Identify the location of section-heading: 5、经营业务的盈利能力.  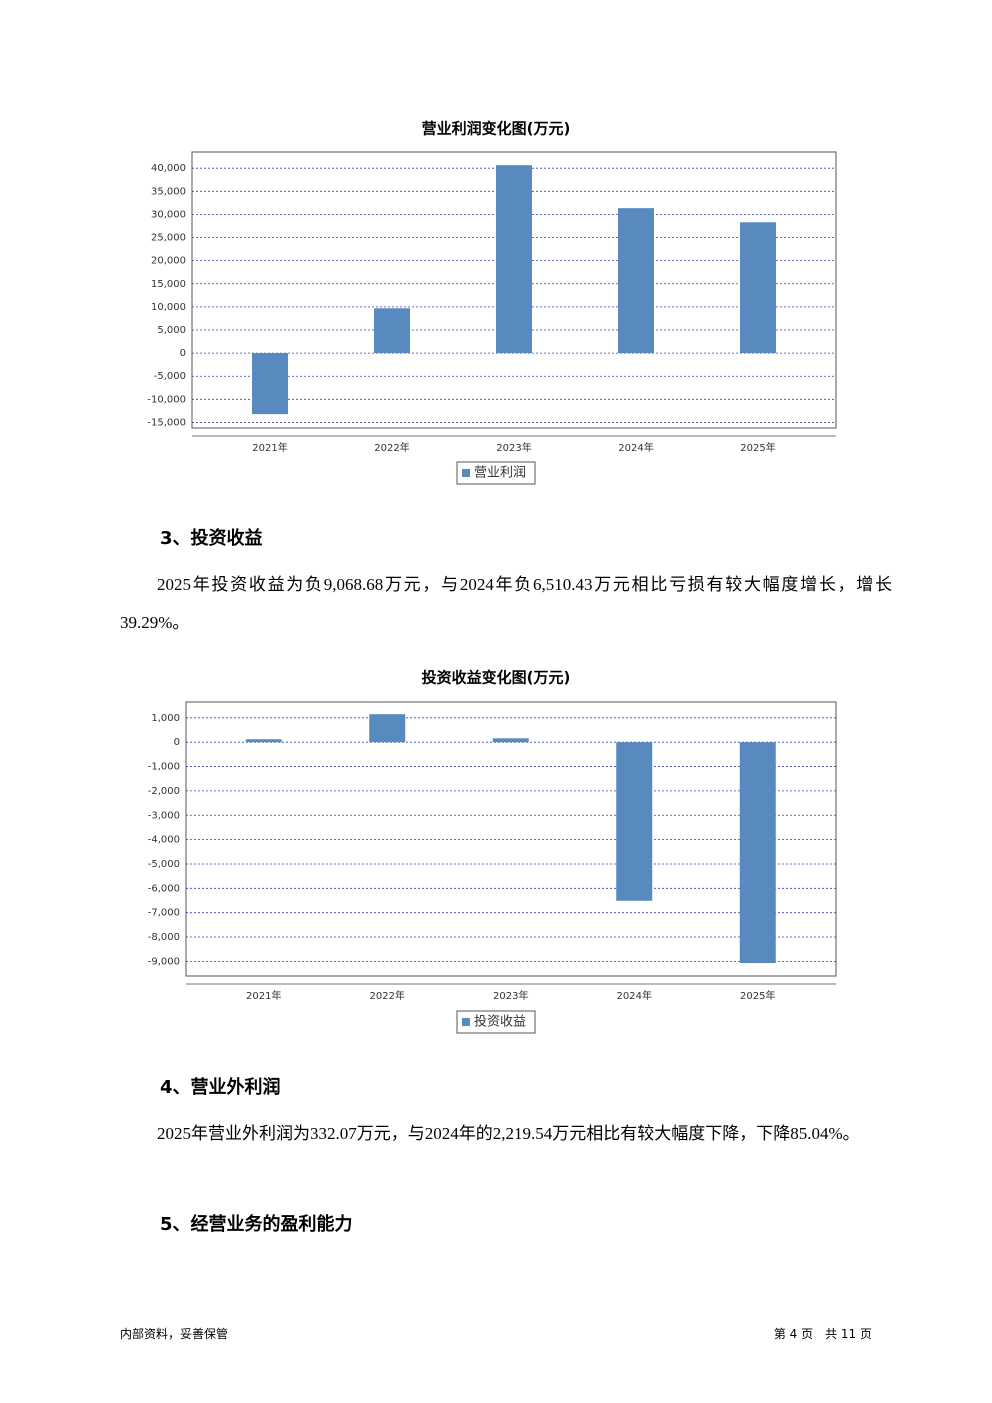
(256, 1224).